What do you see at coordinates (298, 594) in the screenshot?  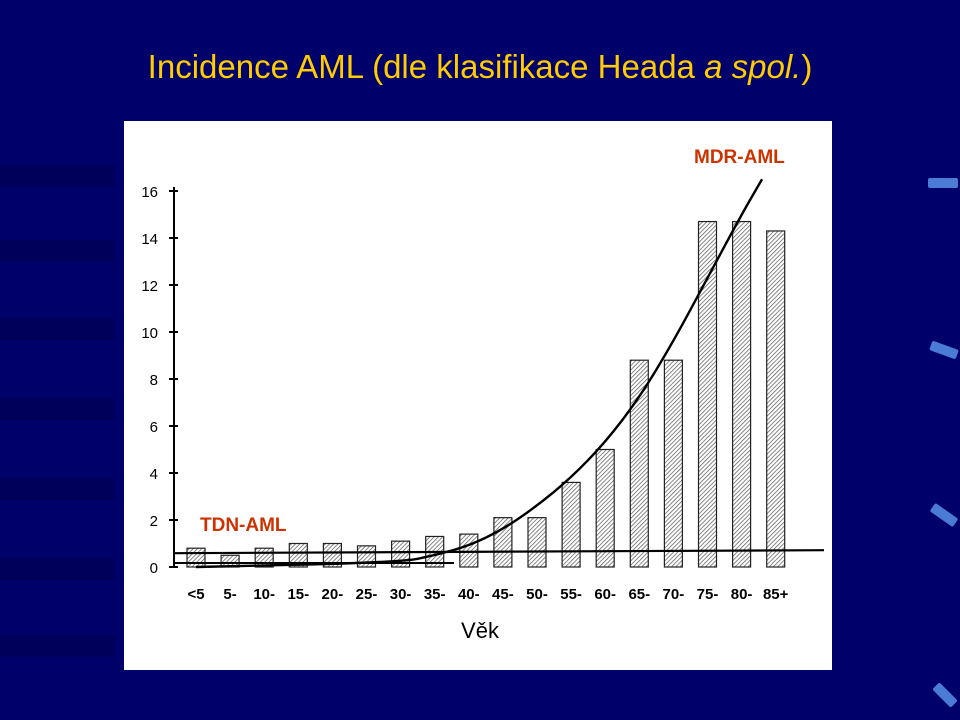 I see `x-tick-label: 15-` at bounding box center [298, 594].